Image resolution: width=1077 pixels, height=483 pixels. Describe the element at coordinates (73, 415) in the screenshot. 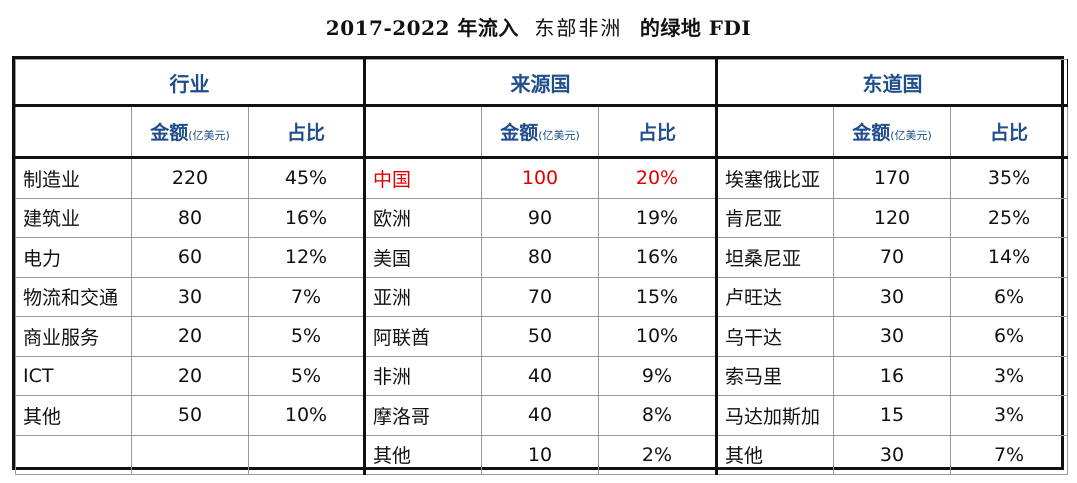

I see `industry-name: 其他` at that location.